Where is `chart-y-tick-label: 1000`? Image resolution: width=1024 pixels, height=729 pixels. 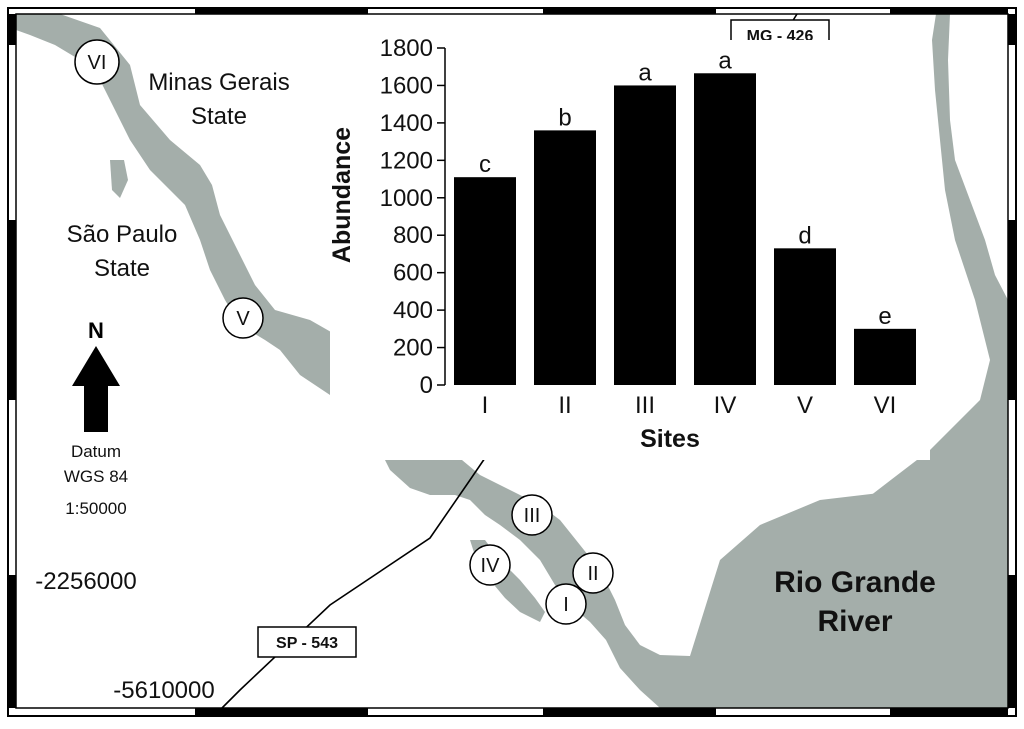 chart-y-tick-label: 1000 is located at coordinates (406, 198).